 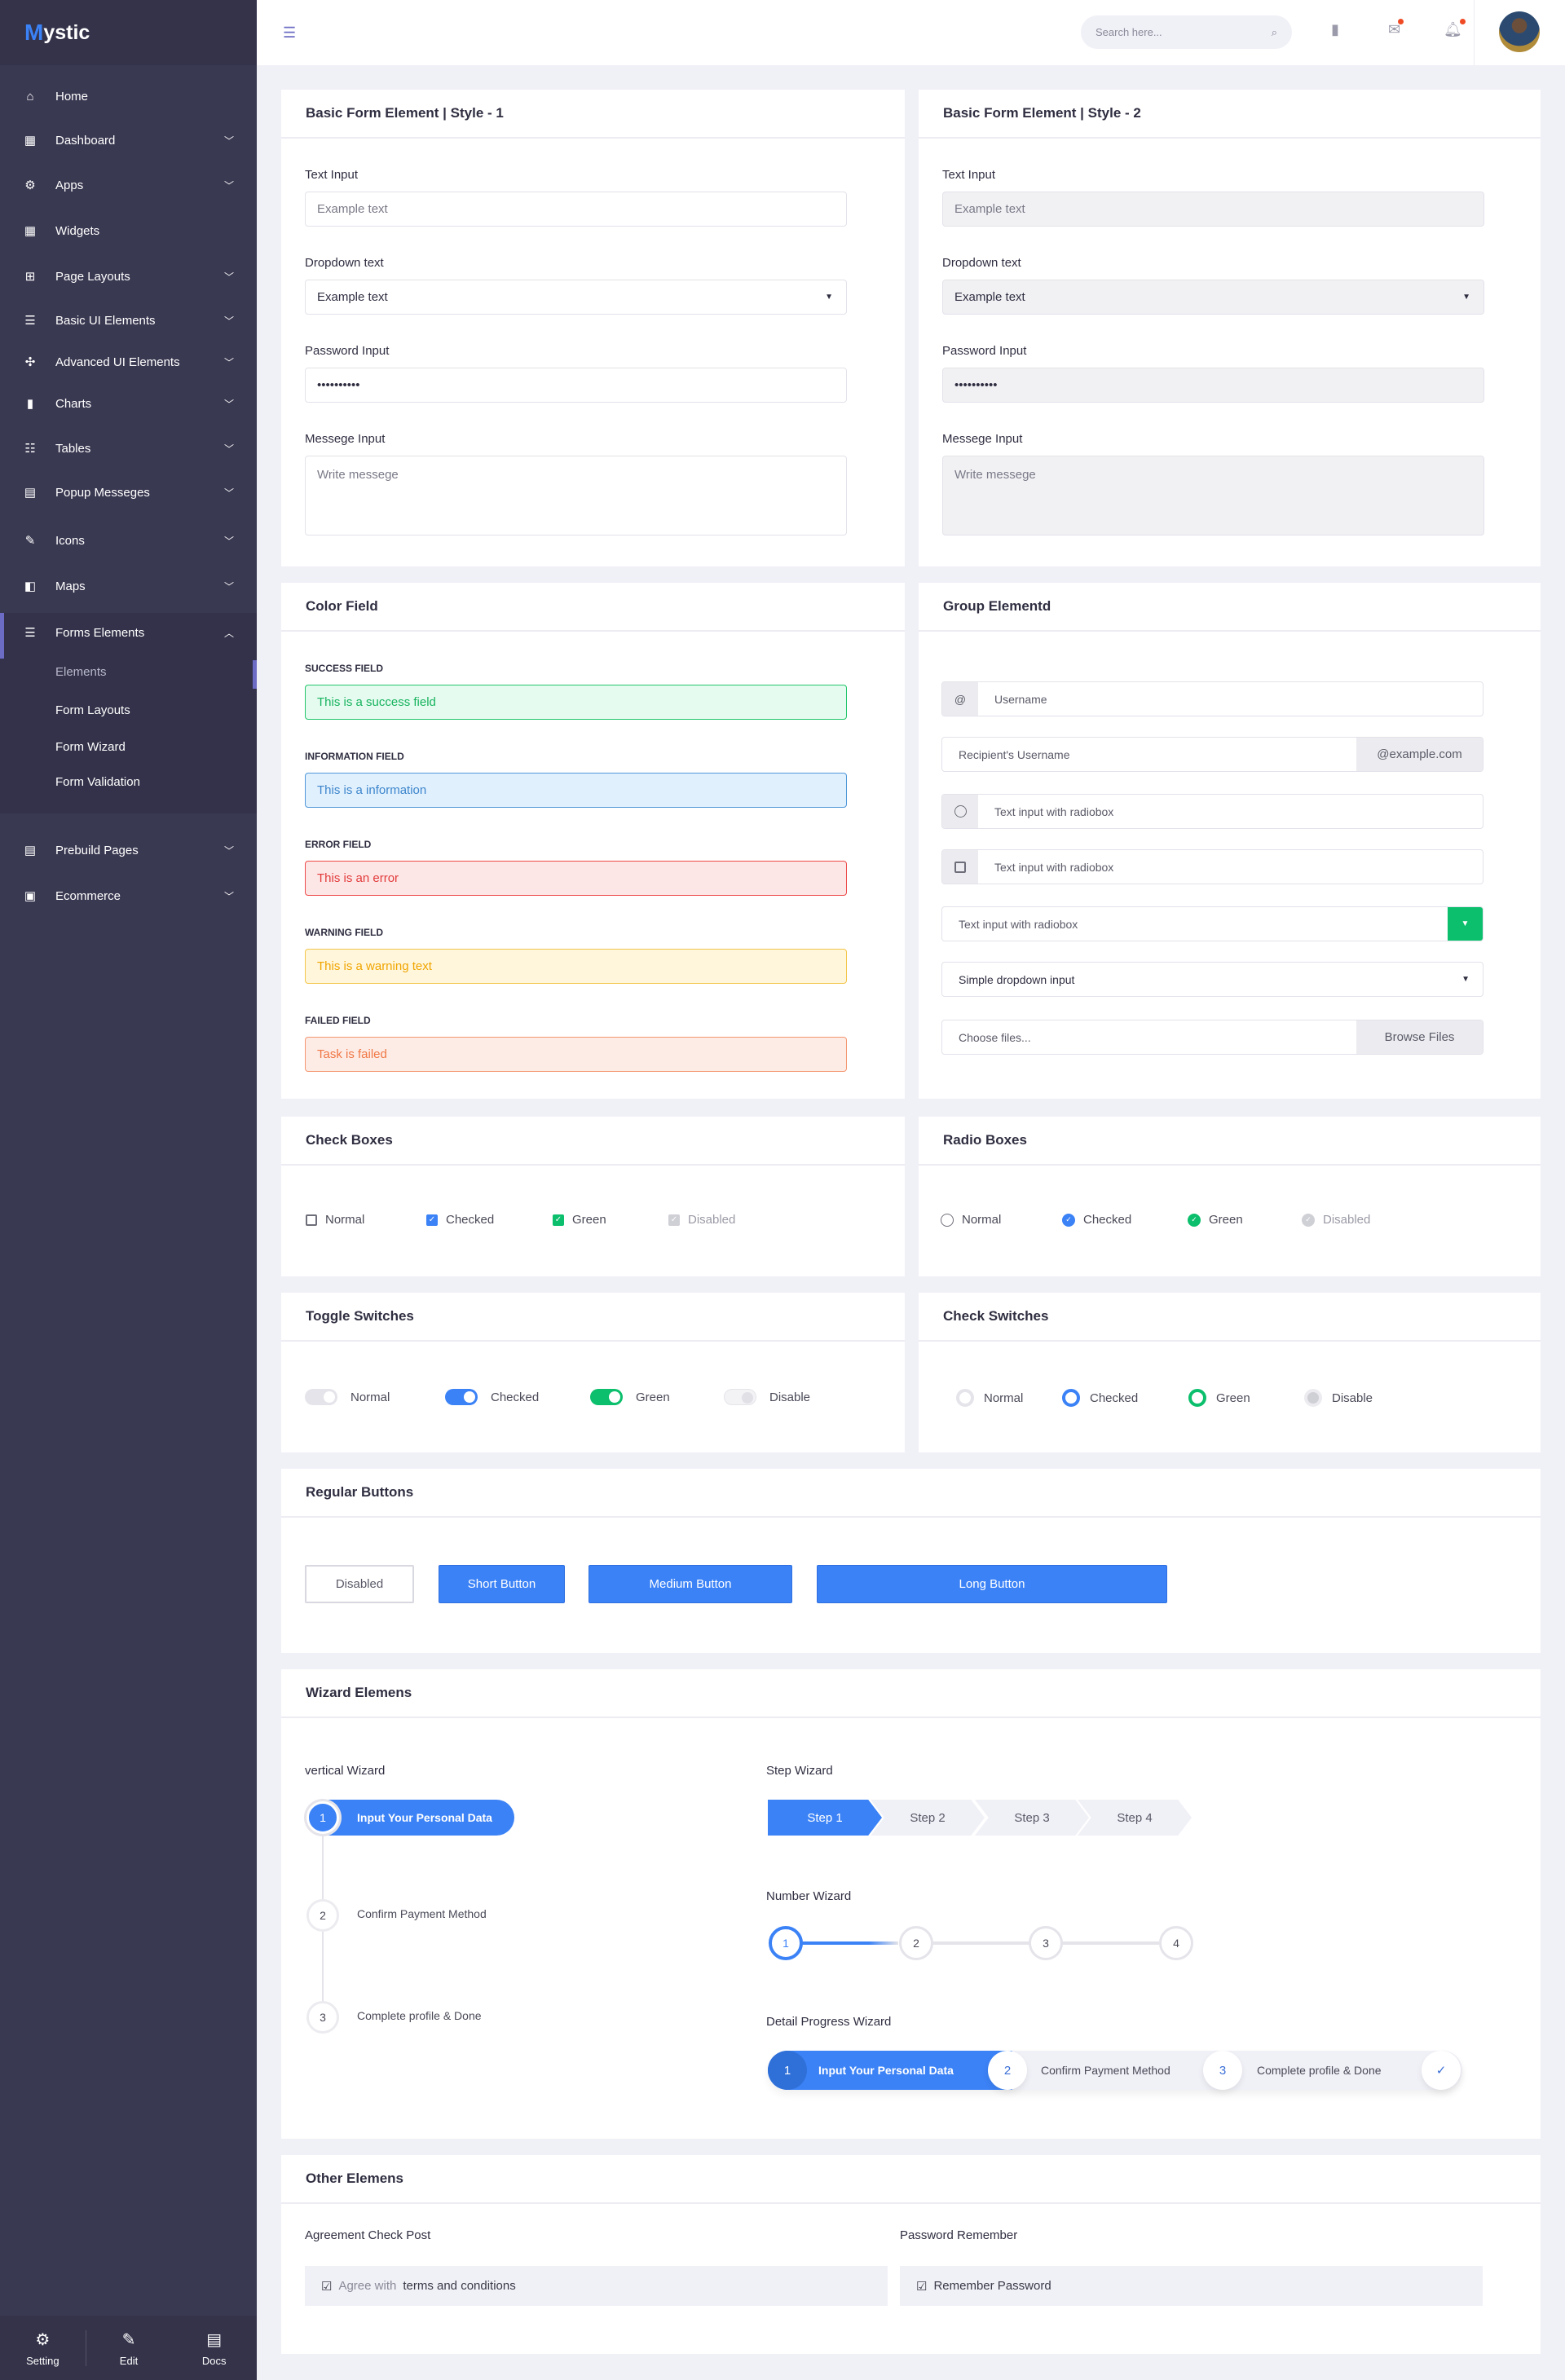 I want to click on failed-field: Task is failed, so click(x=576, y=1055).